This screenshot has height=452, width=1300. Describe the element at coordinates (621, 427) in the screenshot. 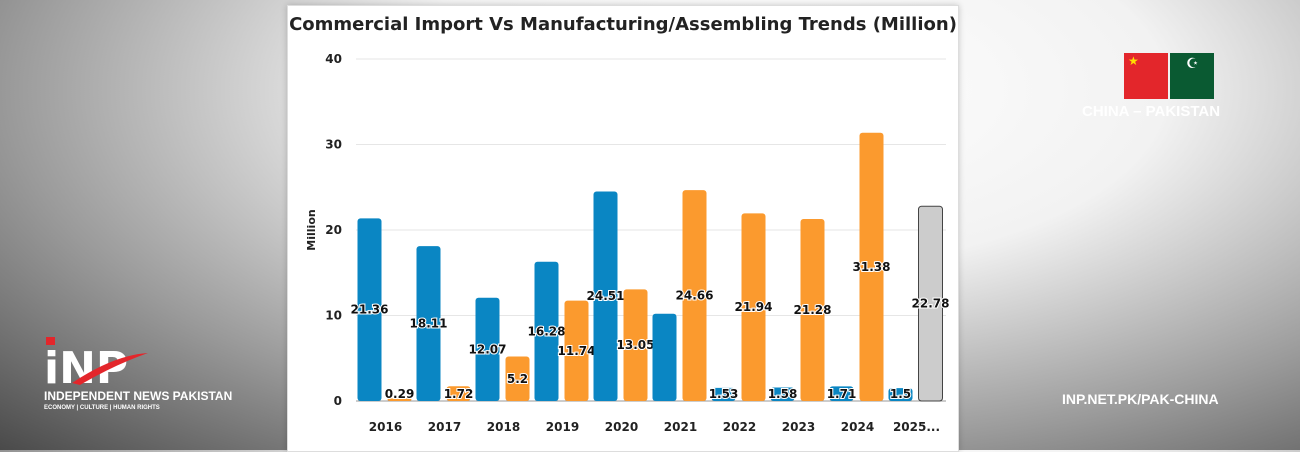

I see `x-tick-label: 2020` at that location.